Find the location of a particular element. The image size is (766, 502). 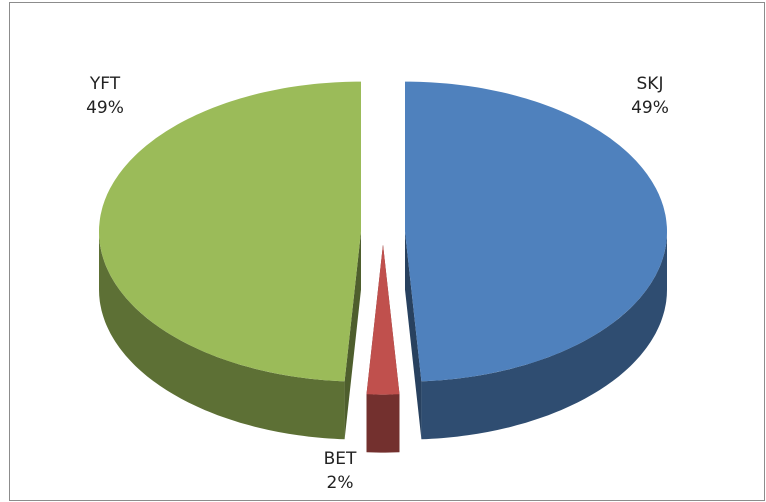

slice-label-name: SKJ is located at coordinates (650, 84).